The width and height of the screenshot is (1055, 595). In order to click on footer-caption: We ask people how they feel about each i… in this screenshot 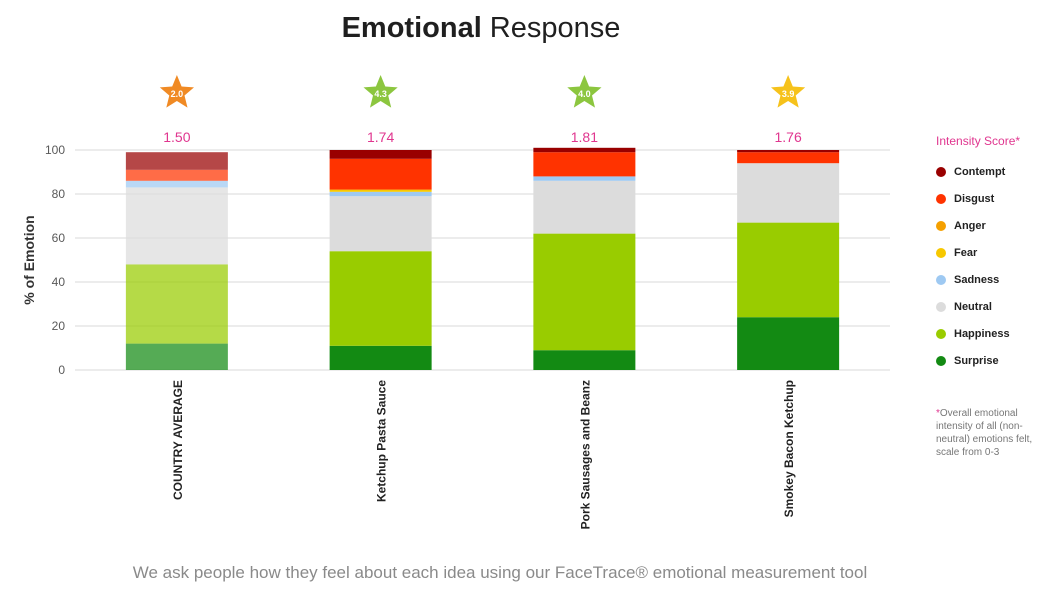, I will do `click(500, 572)`.